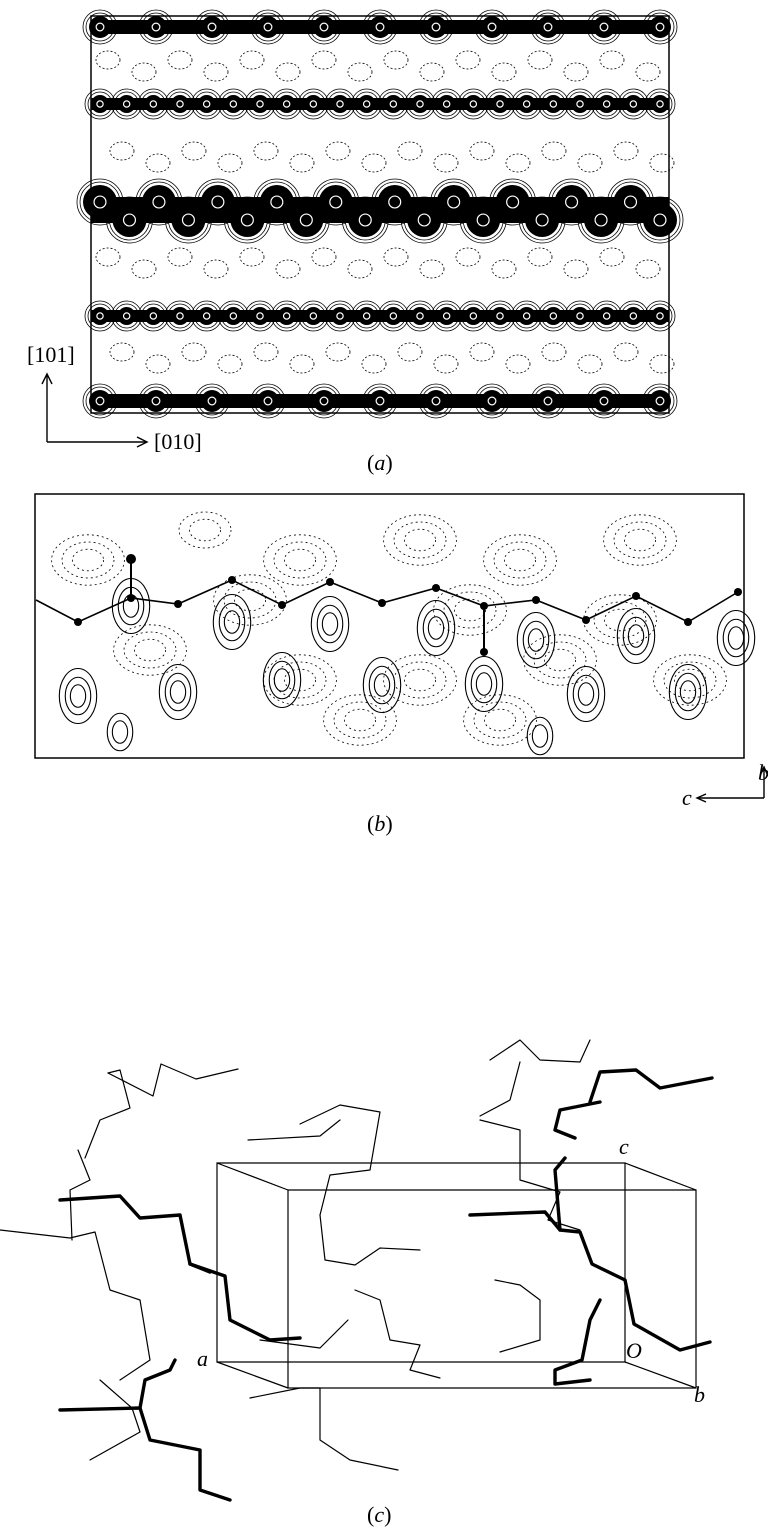 Image resolution: width=768 pixels, height=1533 pixels. What do you see at coordinates (651, 1086) in the screenshot?
I see `bold-chain` at bounding box center [651, 1086].